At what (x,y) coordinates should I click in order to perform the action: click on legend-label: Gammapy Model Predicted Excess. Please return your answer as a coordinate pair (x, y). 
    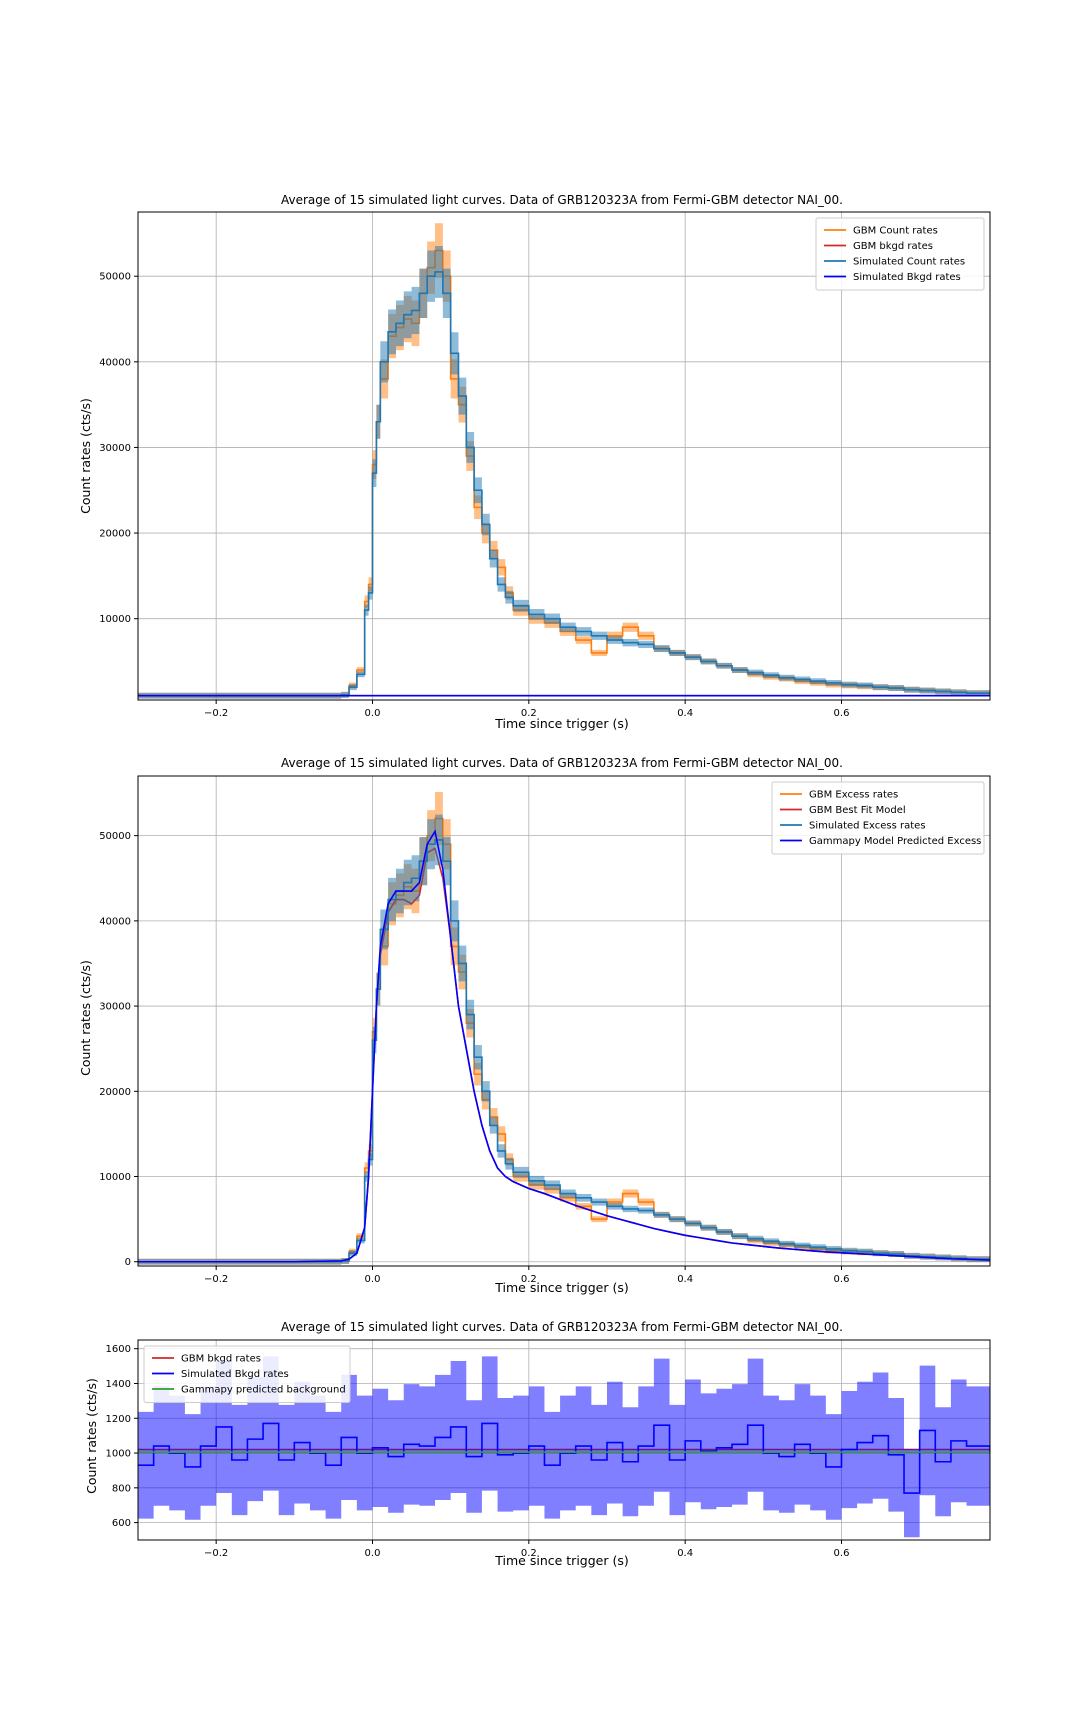
    Looking at the image, I should click on (895, 841).